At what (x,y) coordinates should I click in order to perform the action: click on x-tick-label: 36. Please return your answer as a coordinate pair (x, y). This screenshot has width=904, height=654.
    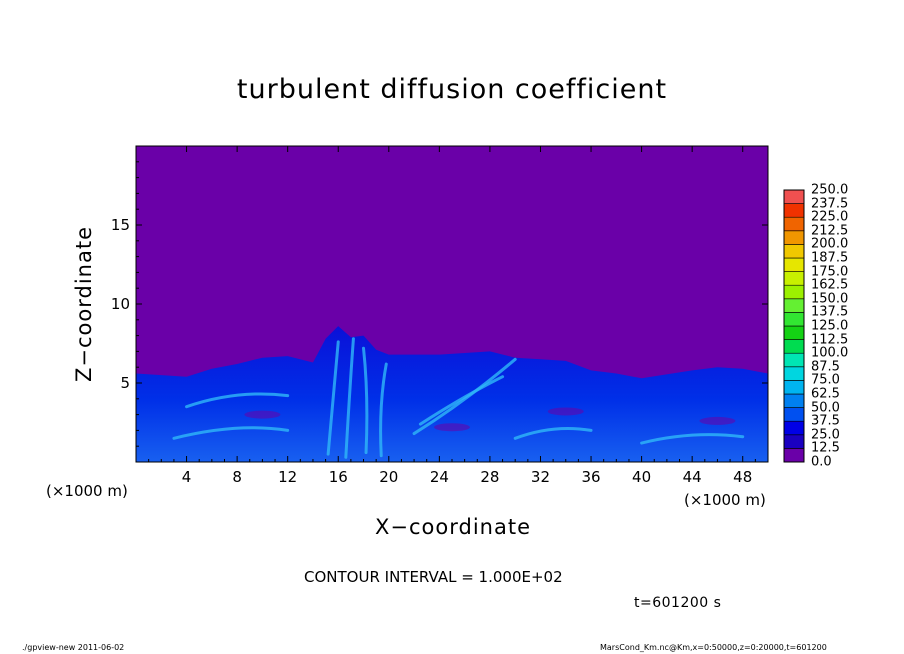
    Looking at the image, I should click on (591, 477).